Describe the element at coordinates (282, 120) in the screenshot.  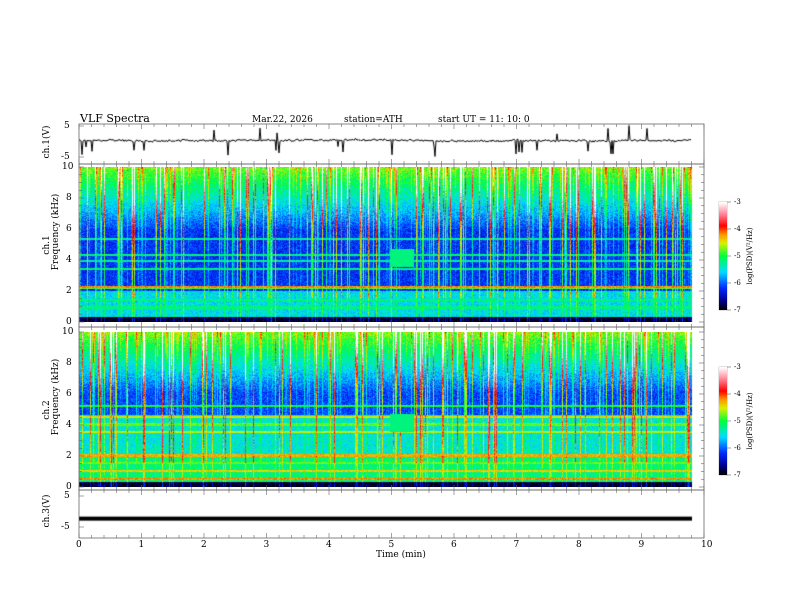
I see `date-label: Mar.22, 2026` at that location.